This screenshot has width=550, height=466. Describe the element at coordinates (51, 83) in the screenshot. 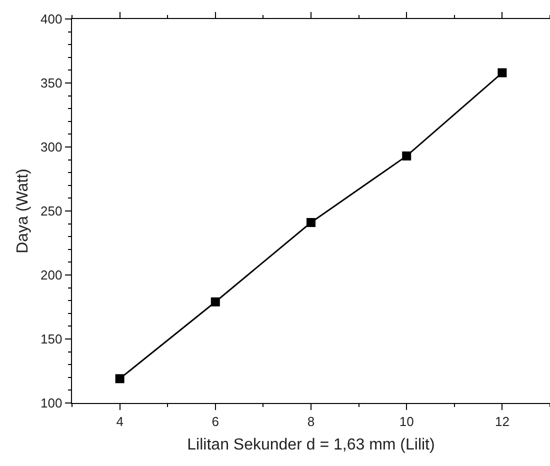

I see `y-tick-label: 350` at that location.